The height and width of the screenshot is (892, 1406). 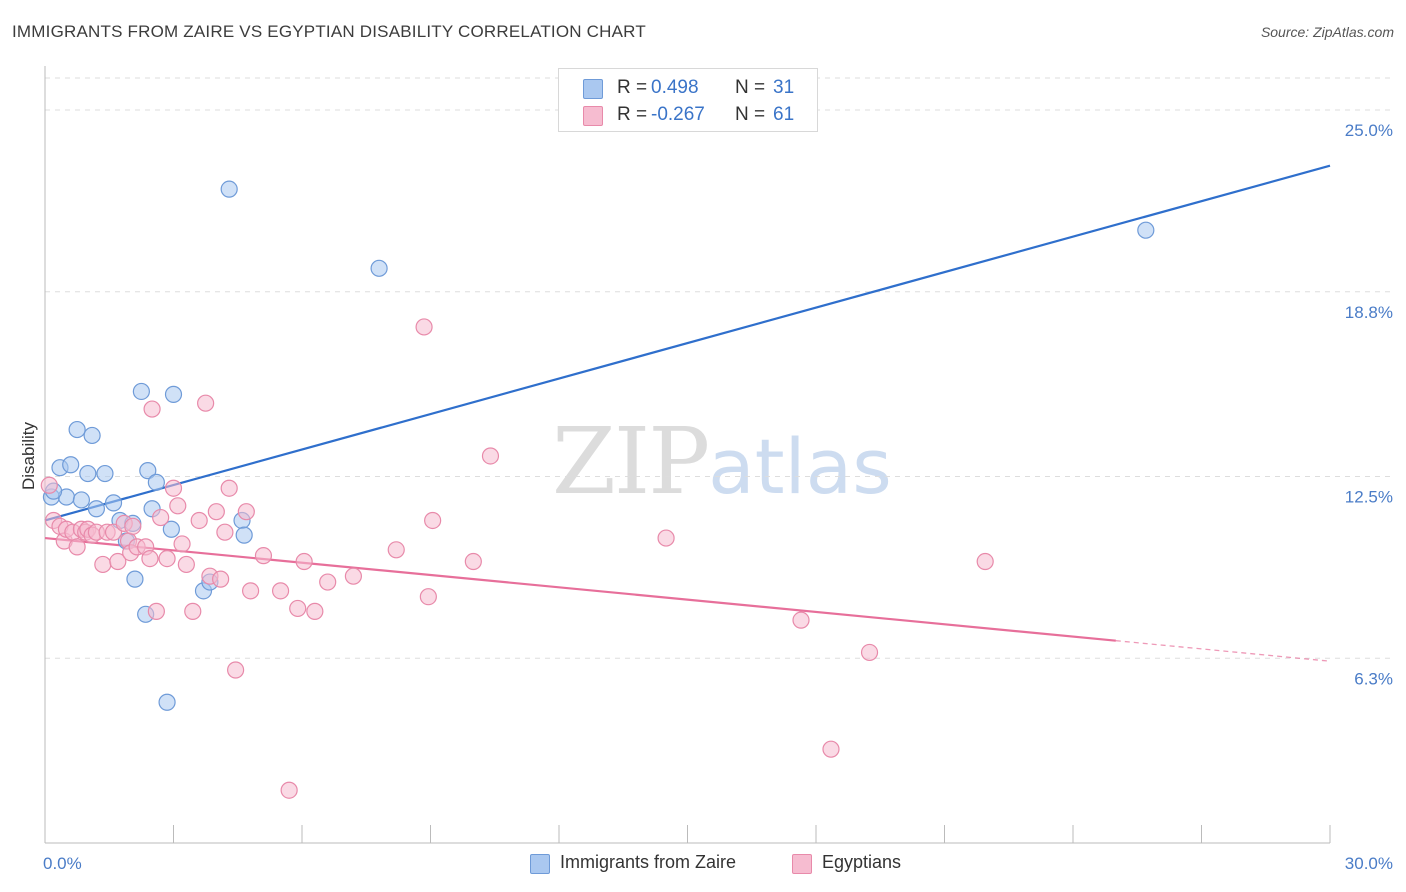 I want to click on legend-label: Immigrants from Zaire, so click(x=648, y=862).